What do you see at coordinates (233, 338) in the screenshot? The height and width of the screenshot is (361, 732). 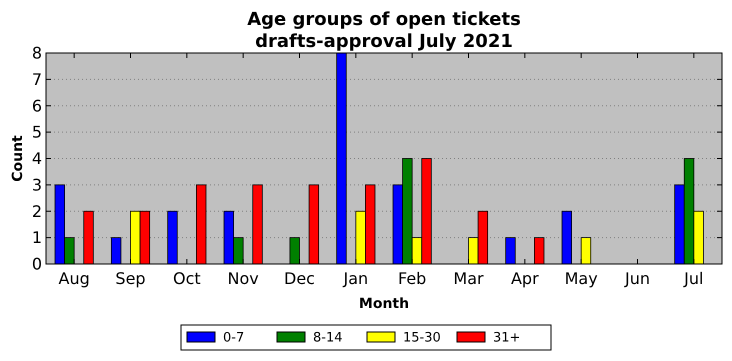 I see `legend-label: 0-7` at bounding box center [233, 338].